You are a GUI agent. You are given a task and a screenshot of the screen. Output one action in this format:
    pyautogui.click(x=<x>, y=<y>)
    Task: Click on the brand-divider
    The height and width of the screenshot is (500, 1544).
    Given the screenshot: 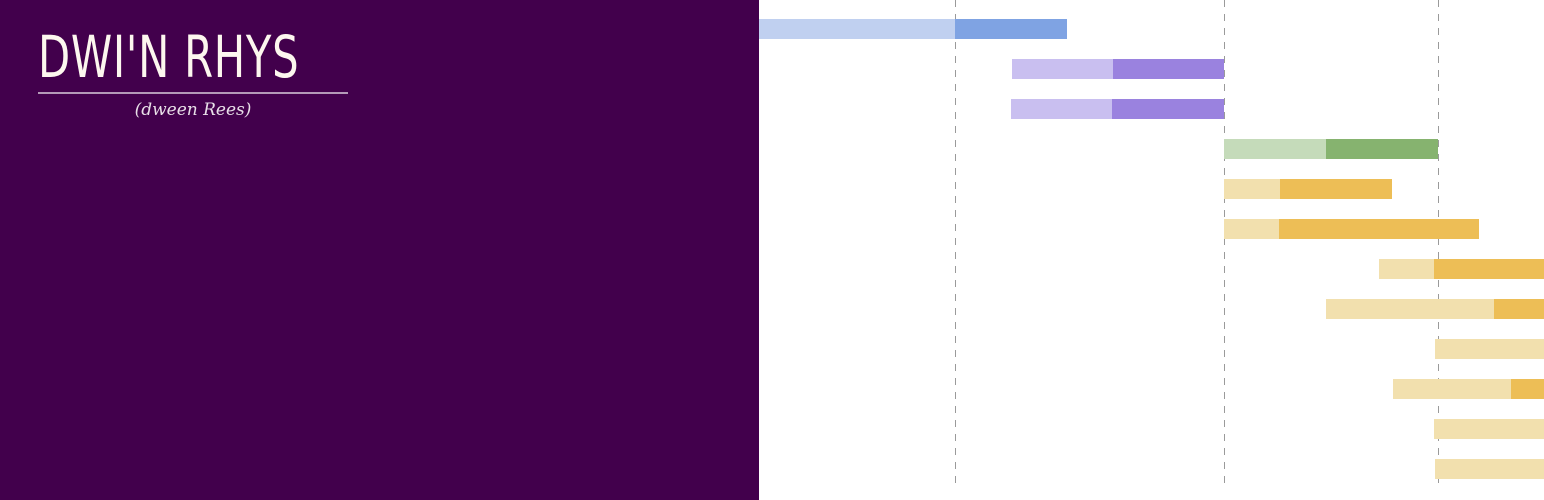 What is the action you would take?
    pyautogui.click(x=193, y=93)
    